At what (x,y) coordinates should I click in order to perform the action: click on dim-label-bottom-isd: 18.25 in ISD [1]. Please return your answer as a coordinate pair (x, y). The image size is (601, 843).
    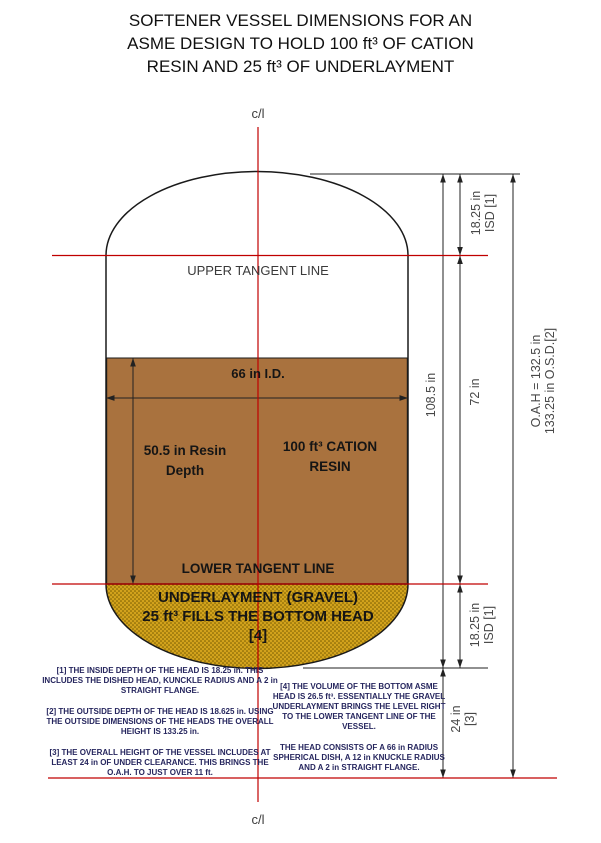
    Looking at the image, I should click on (482, 625).